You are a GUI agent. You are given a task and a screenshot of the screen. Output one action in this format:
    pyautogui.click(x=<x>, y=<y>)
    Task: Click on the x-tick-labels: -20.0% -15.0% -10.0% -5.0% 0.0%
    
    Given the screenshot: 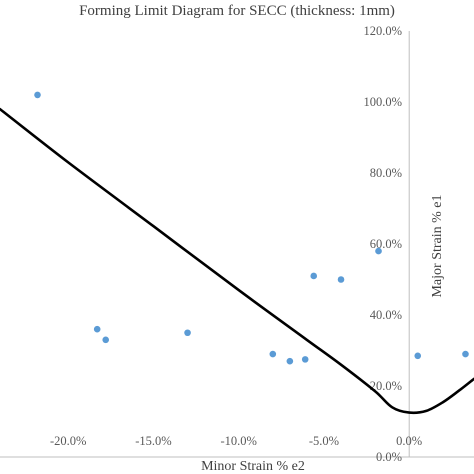 What is the action you would take?
    pyautogui.click(x=236, y=441)
    